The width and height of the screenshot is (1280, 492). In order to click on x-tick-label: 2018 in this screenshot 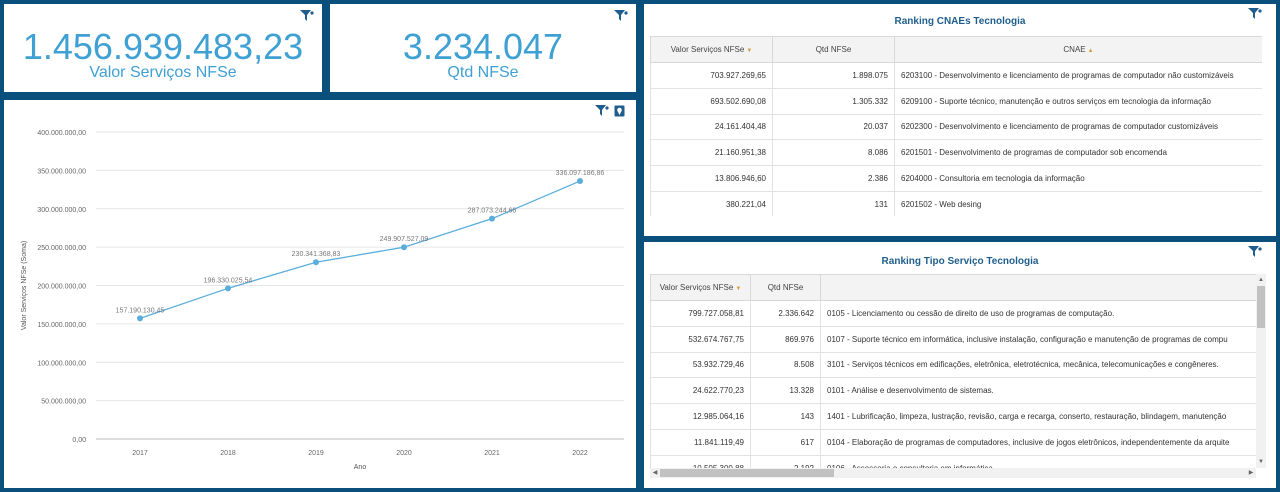, I will do `click(228, 453)`.